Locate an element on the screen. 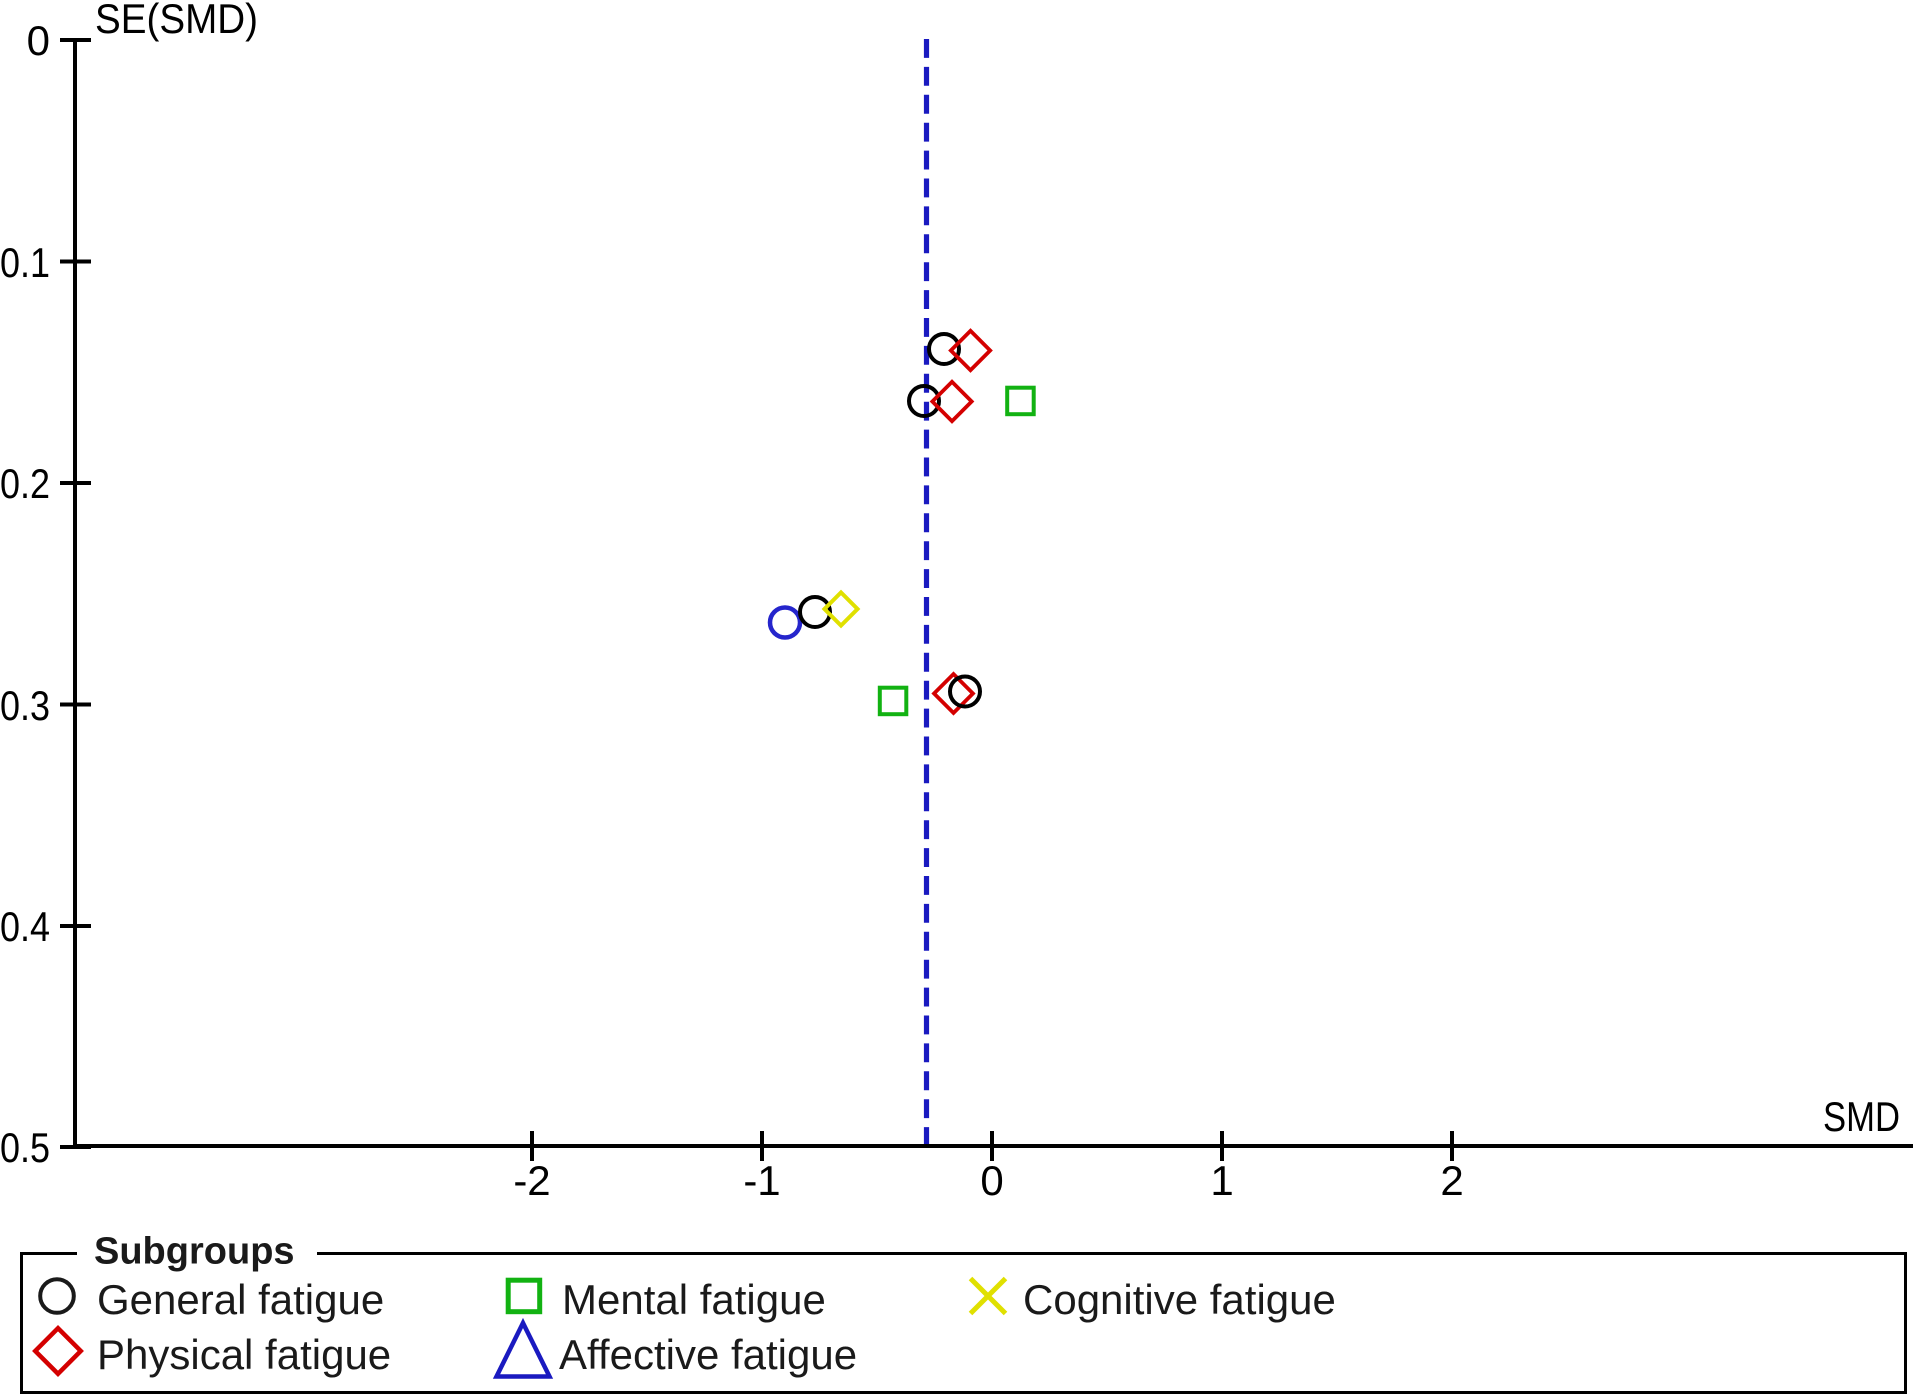 The image size is (1913, 1398). svg-text: SE(SMD) is located at coordinates (176, 21).